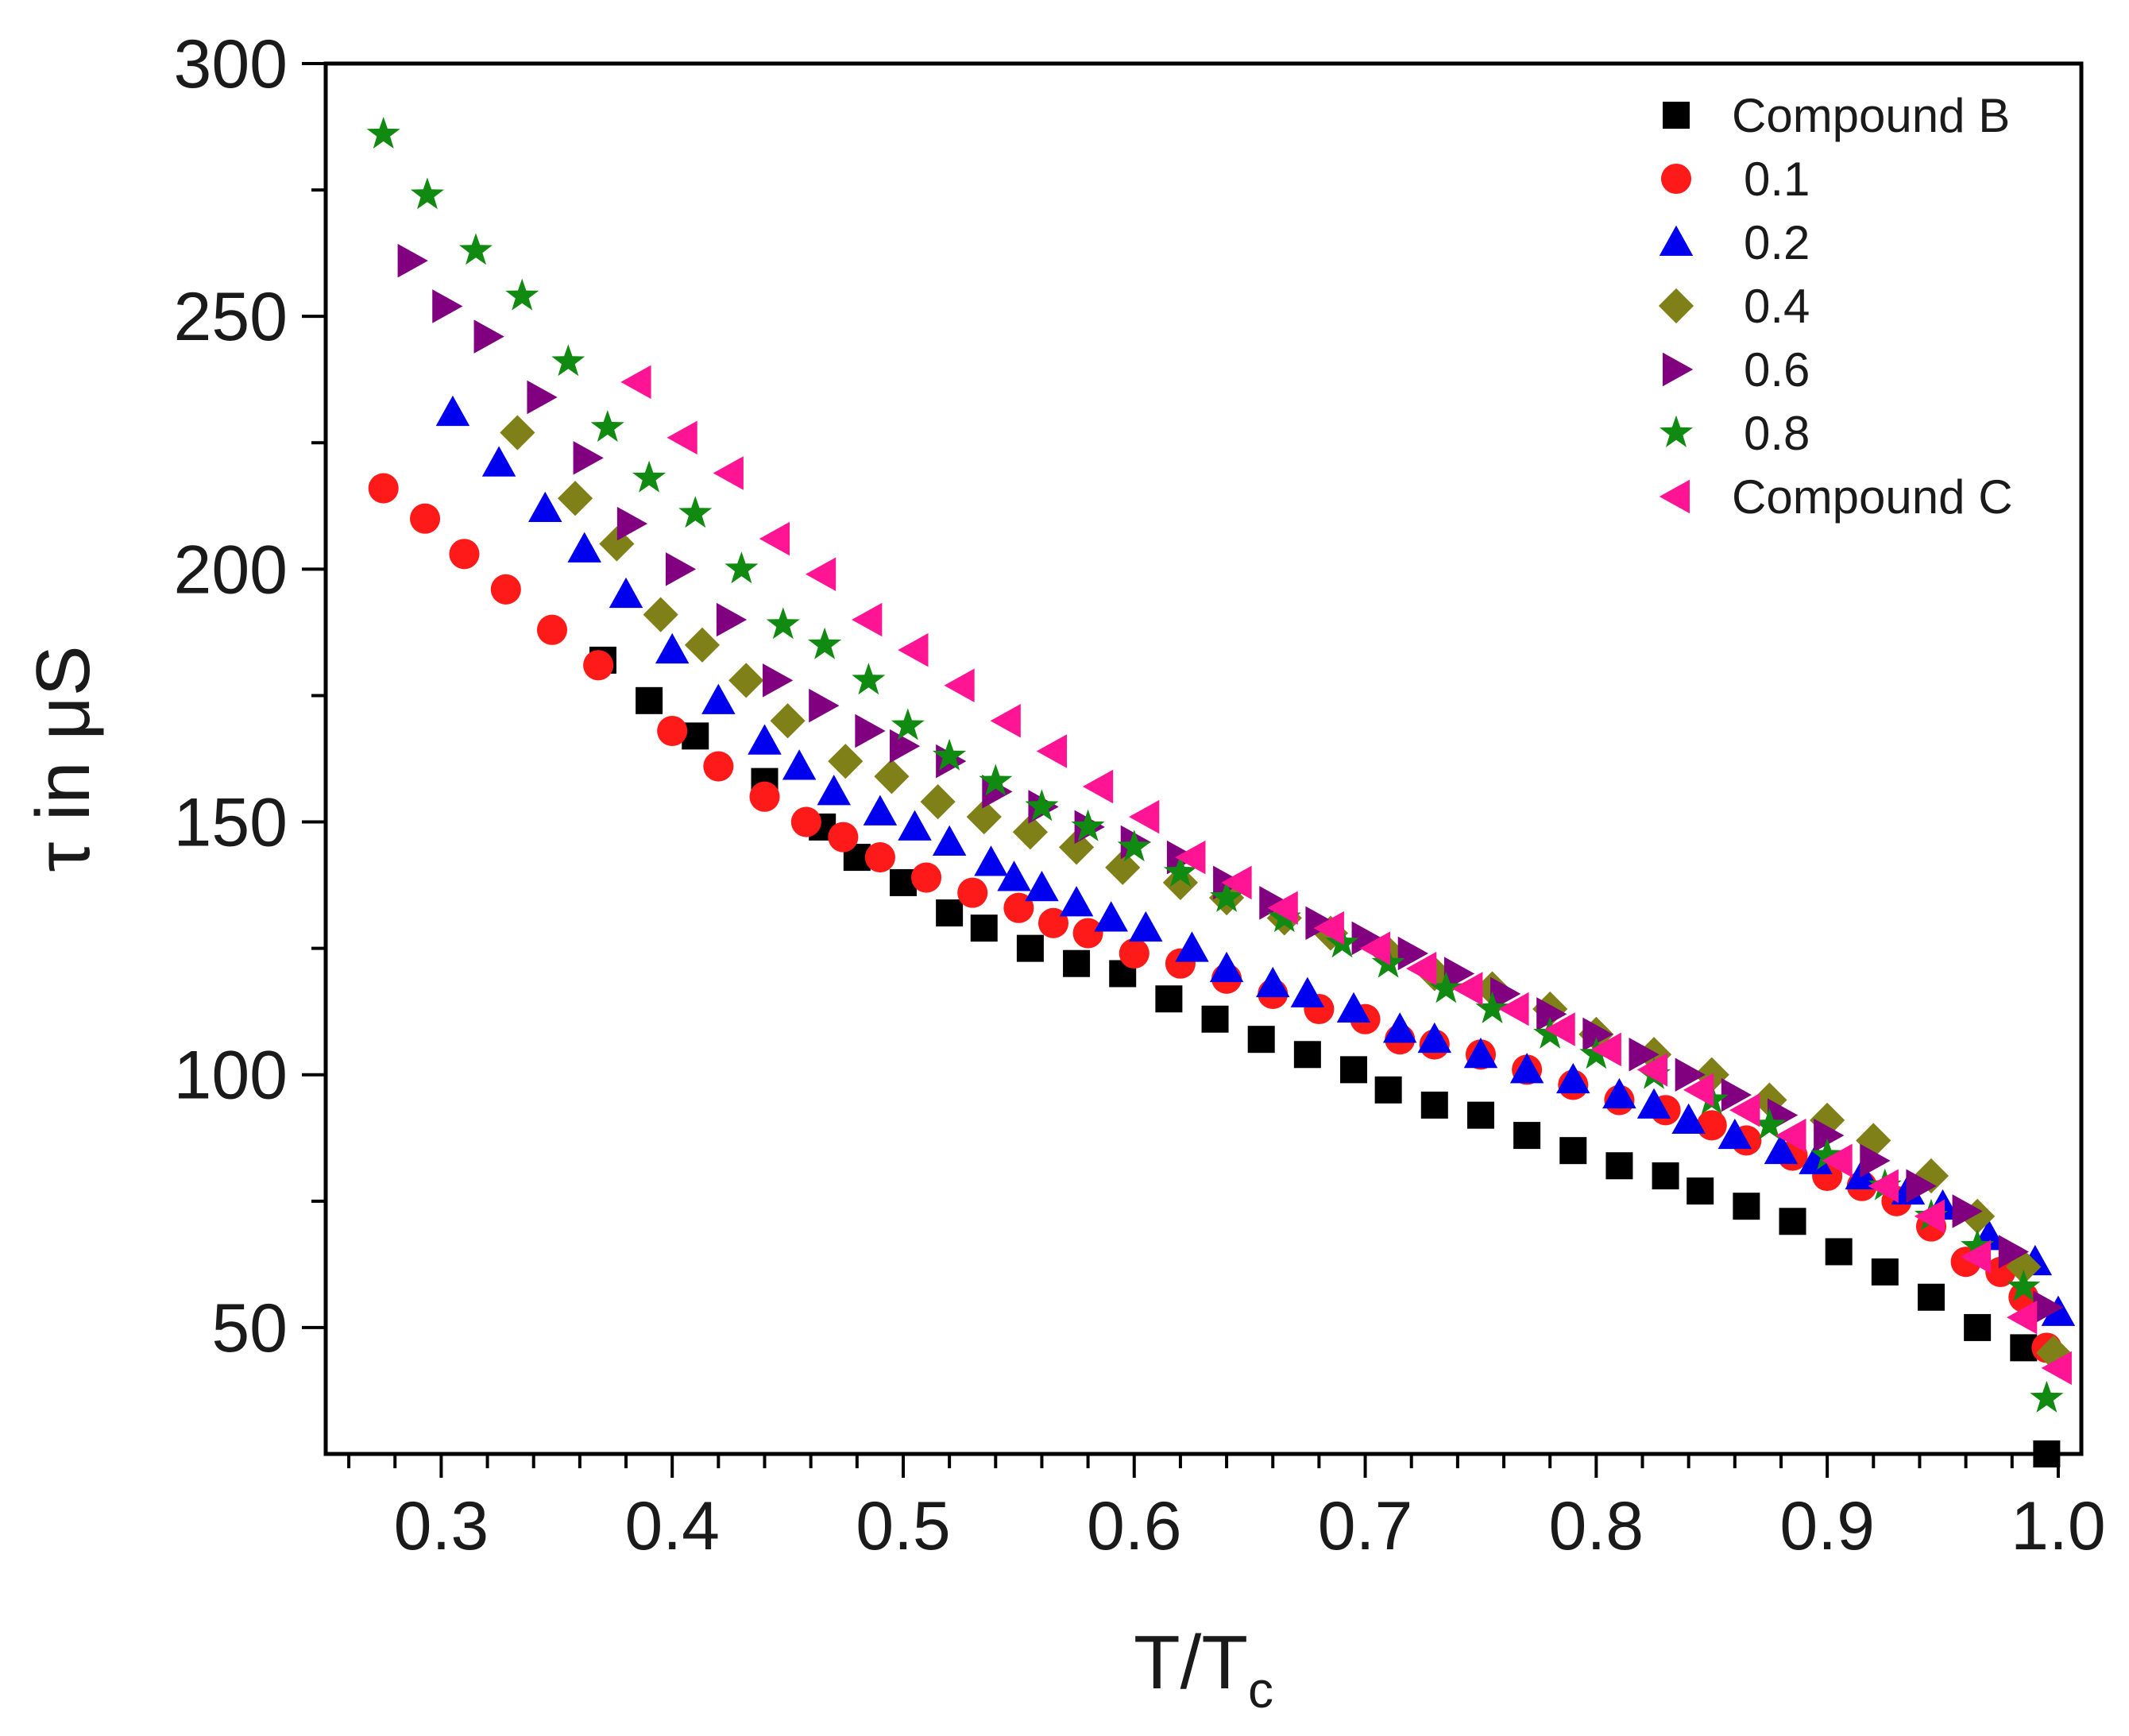 The width and height of the screenshot is (2129, 1736). Describe the element at coordinates (231, 570) in the screenshot. I see `y-tick-label: 200` at that location.